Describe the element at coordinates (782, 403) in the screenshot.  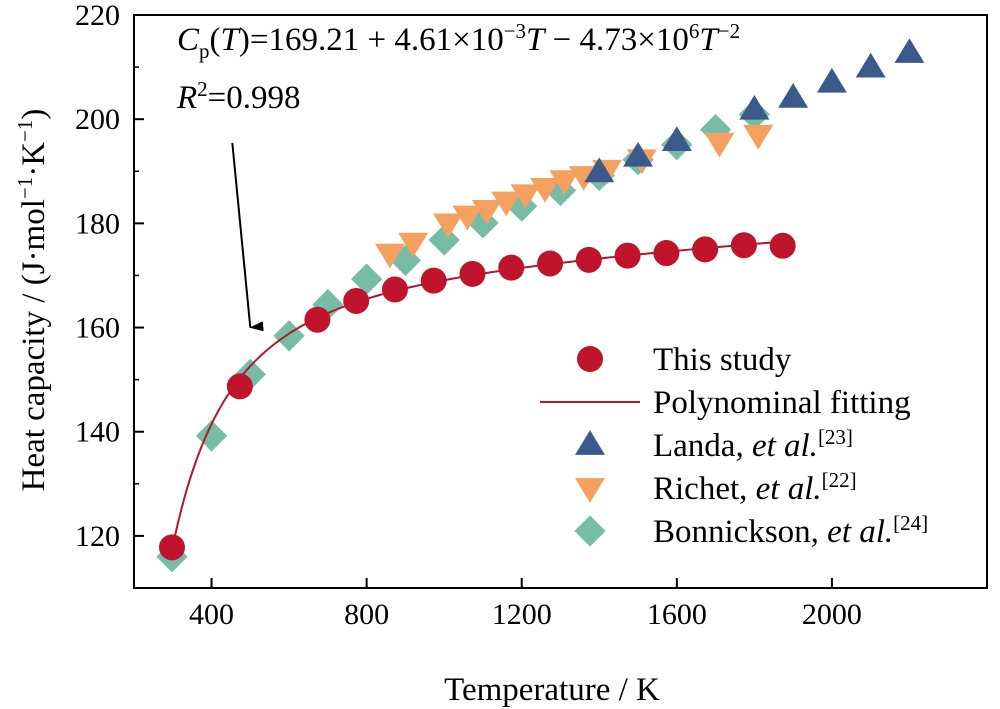
I see `legend-label: Polynominal fitting` at that location.